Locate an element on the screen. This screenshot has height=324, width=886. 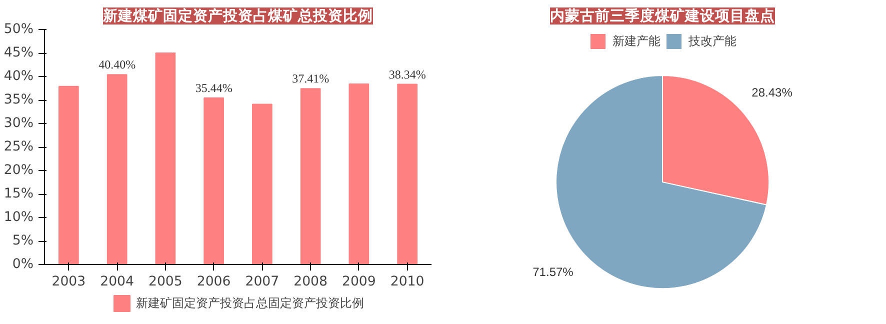
data-label: 28.43% is located at coordinates (772, 92).